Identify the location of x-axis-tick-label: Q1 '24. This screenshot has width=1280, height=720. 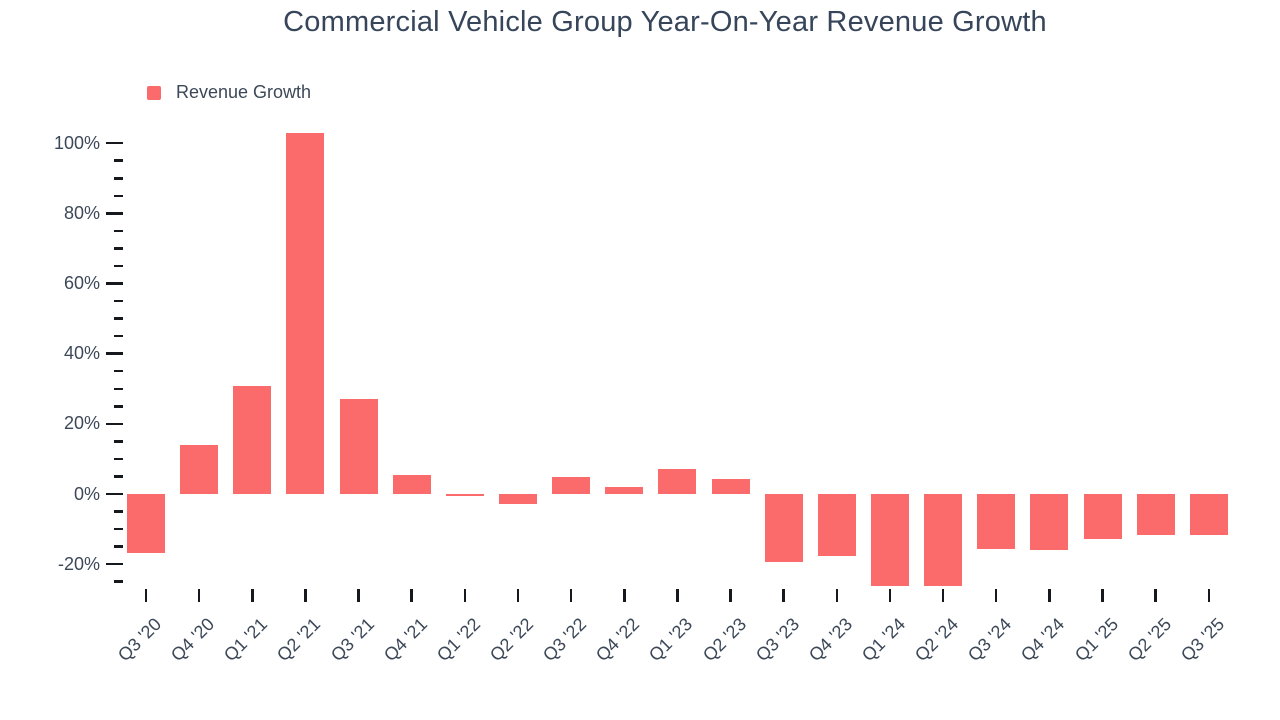
(883, 640).